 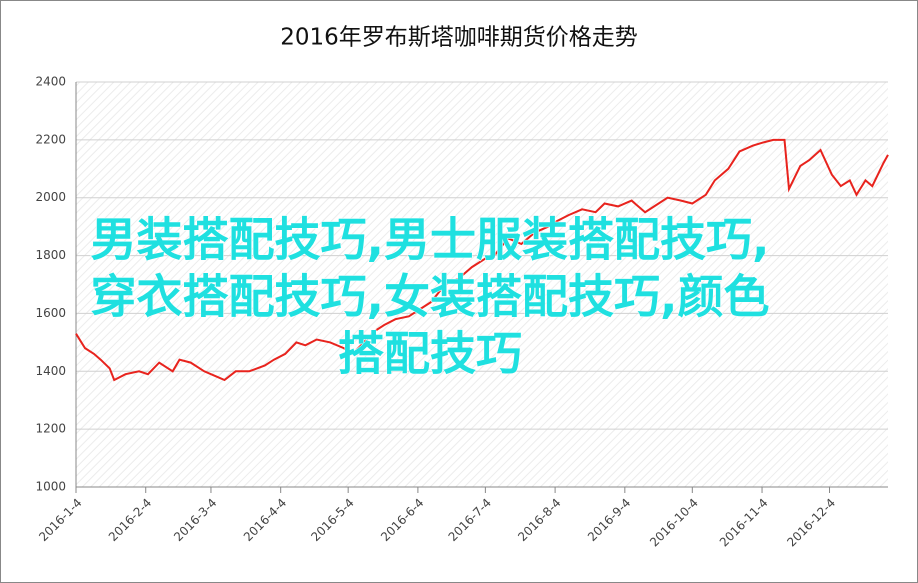 What do you see at coordinates (50, 371) in the screenshot?
I see `y-tick-label: 1400` at bounding box center [50, 371].